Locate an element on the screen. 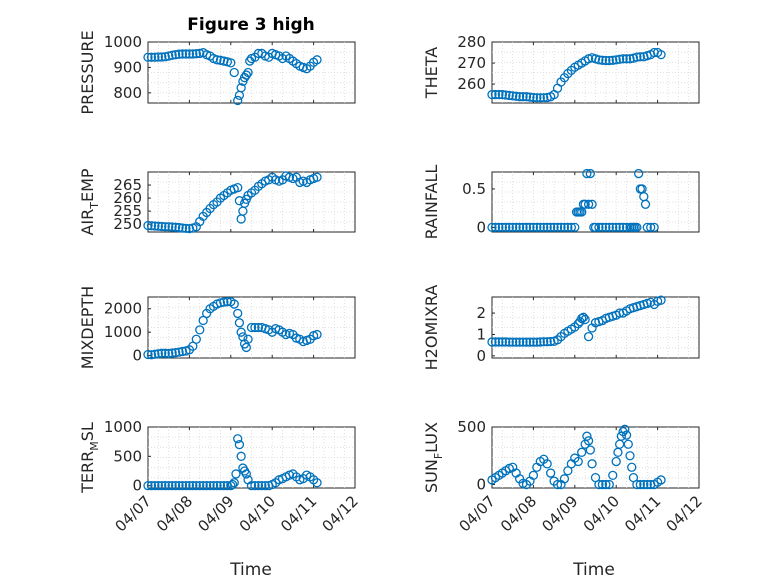 The image size is (778, 583). grid-lines is located at coordinates (595, 202).